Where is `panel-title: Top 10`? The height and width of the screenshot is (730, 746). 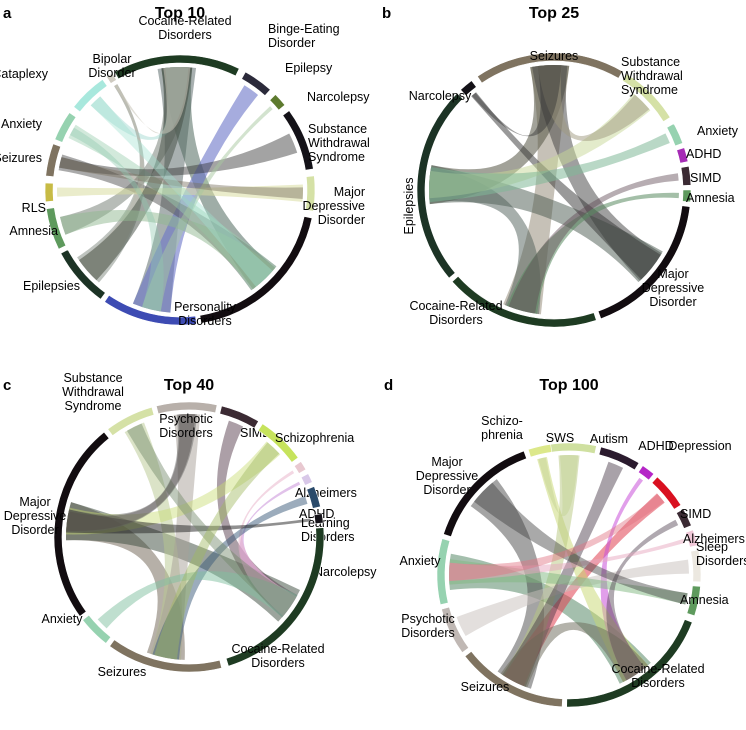
panel-title: Top 10 is located at coordinates (180, 13).